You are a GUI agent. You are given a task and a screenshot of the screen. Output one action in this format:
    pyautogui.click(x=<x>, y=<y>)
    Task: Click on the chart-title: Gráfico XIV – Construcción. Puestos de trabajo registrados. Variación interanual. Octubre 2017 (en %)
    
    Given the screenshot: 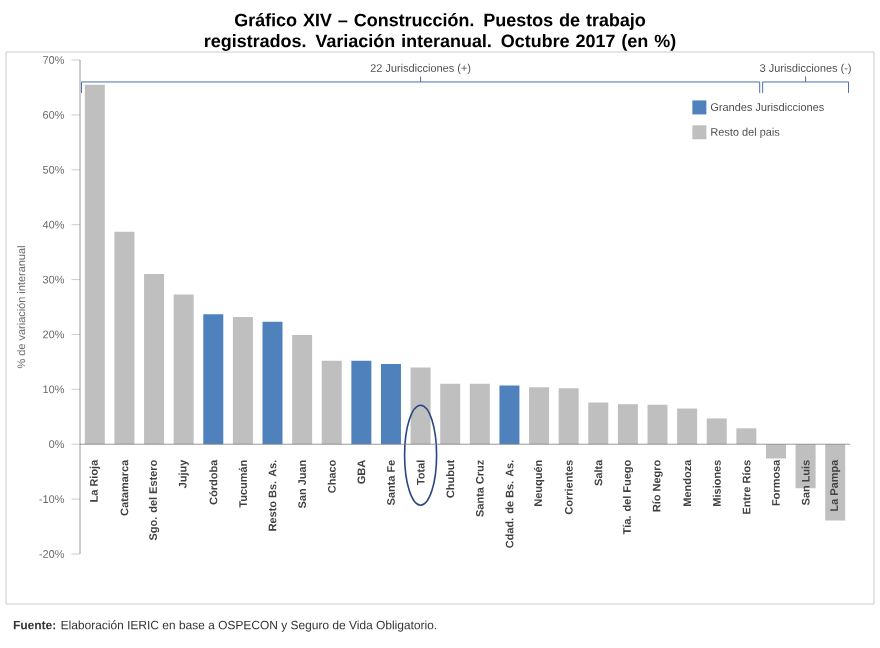 What is the action you would take?
    pyautogui.click(x=440, y=32)
    